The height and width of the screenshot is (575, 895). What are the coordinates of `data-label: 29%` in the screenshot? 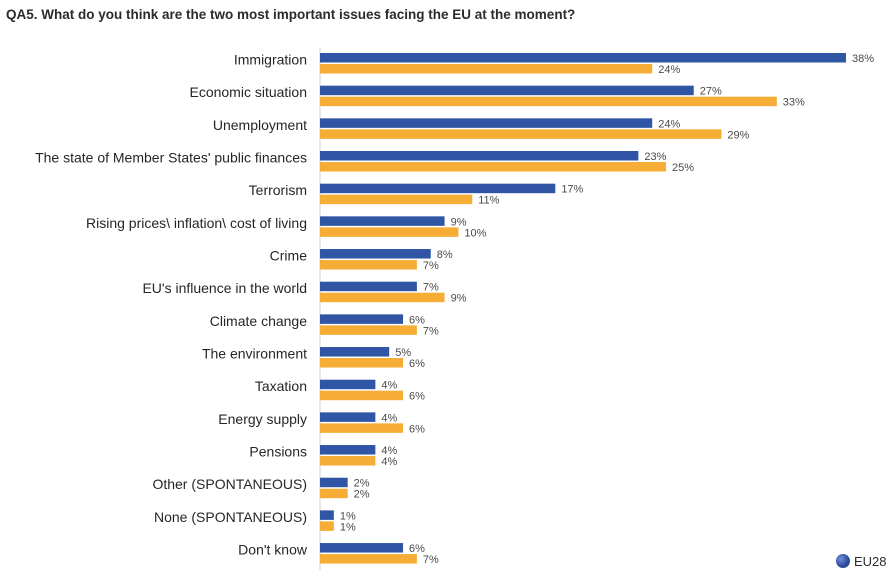 It's located at (738, 135).